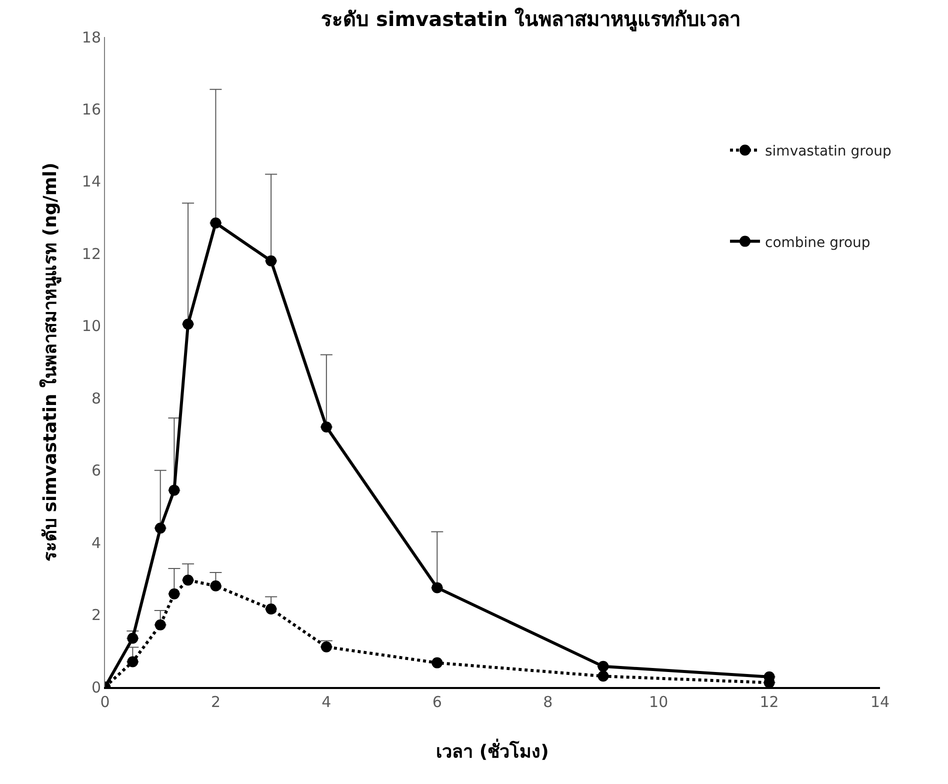  What do you see at coordinates (880, 702) in the screenshot?
I see `x-tick-label: 14` at bounding box center [880, 702].